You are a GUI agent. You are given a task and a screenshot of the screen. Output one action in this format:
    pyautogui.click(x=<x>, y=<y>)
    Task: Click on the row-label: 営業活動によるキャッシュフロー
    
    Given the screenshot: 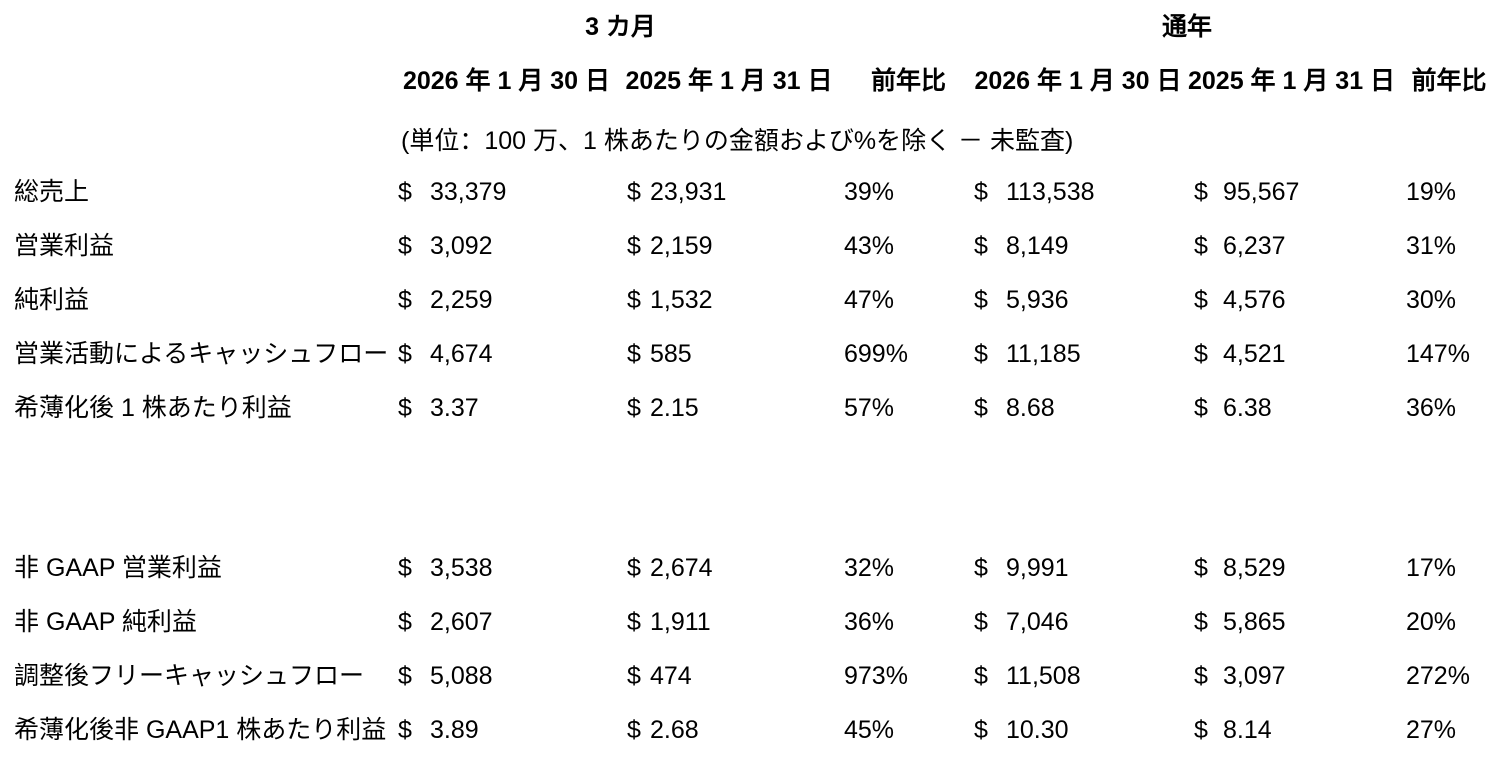 What is the action you would take?
    pyautogui.click(x=201, y=353)
    